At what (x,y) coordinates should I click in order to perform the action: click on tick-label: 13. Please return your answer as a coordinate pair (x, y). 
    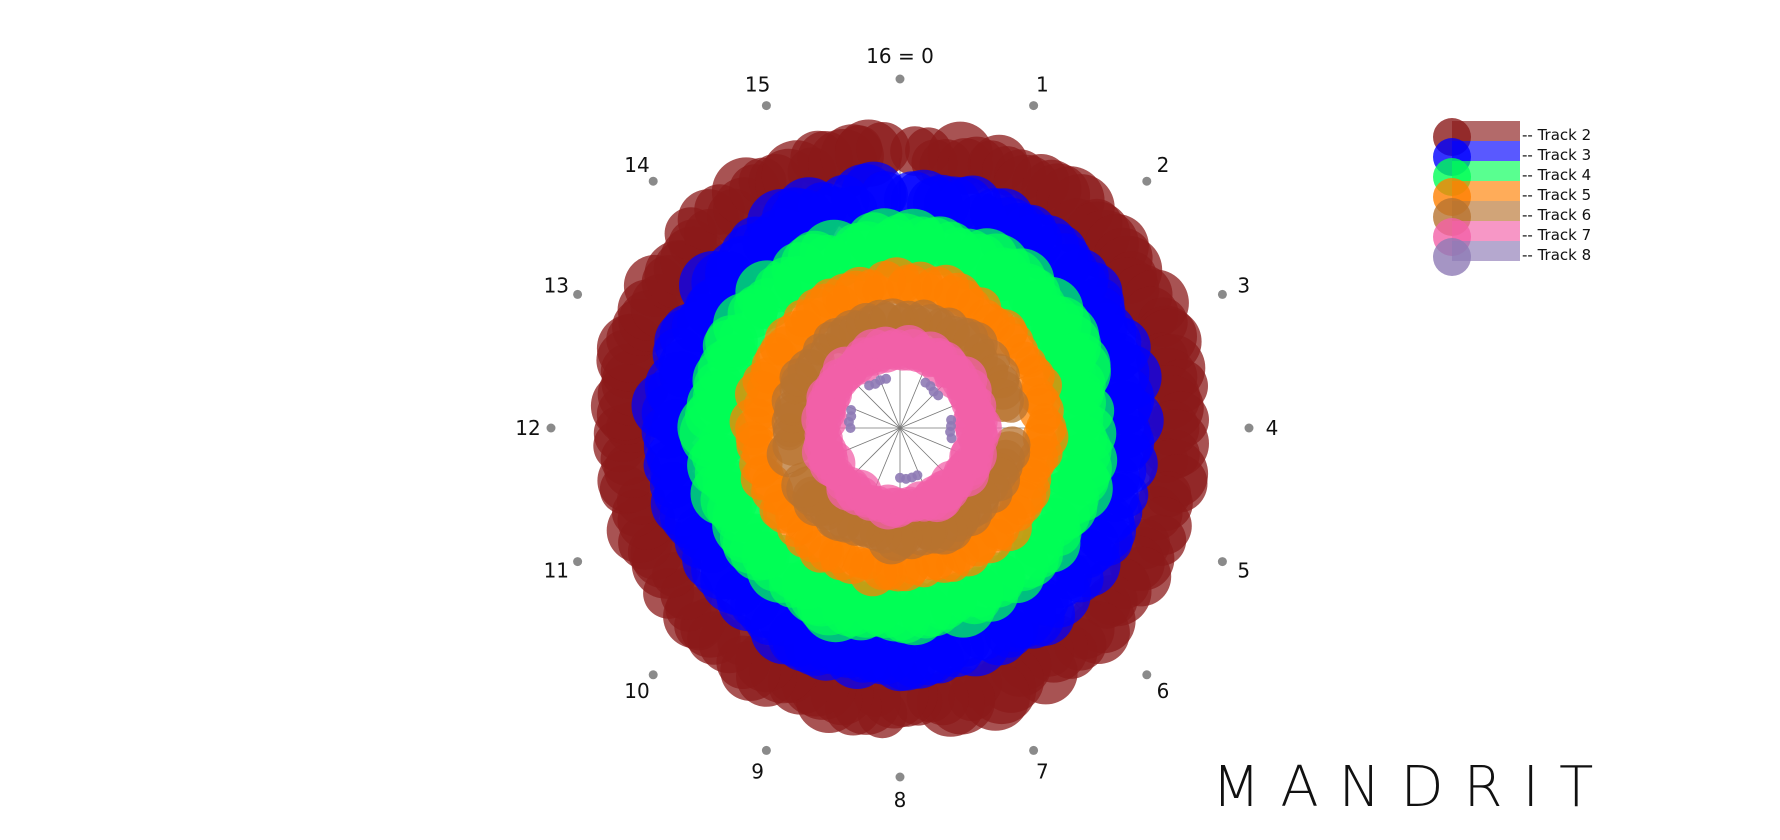
    Looking at the image, I should click on (556, 286).